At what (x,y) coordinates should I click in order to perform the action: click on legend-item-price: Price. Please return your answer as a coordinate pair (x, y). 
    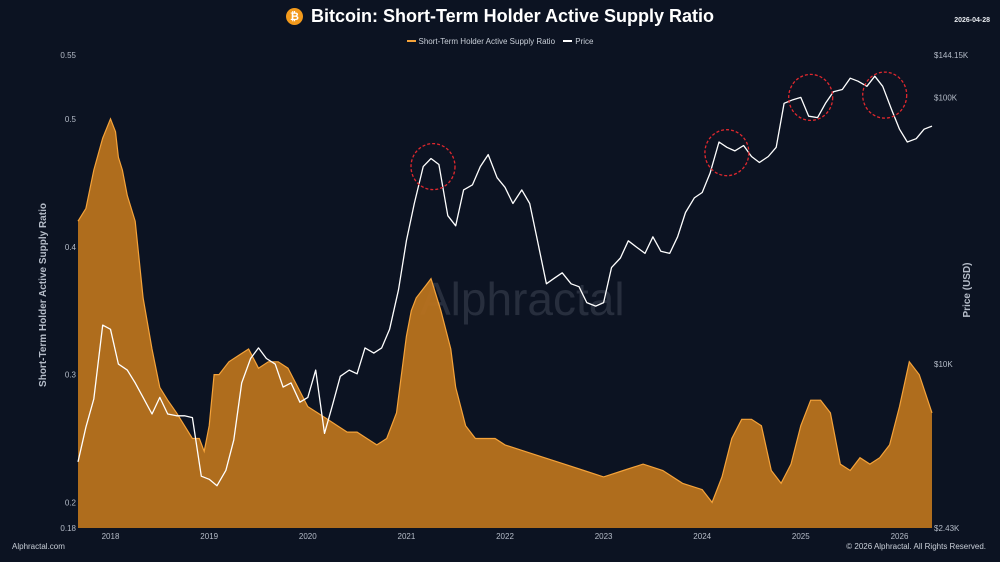
    Looking at the image, I should click on (578, 41).